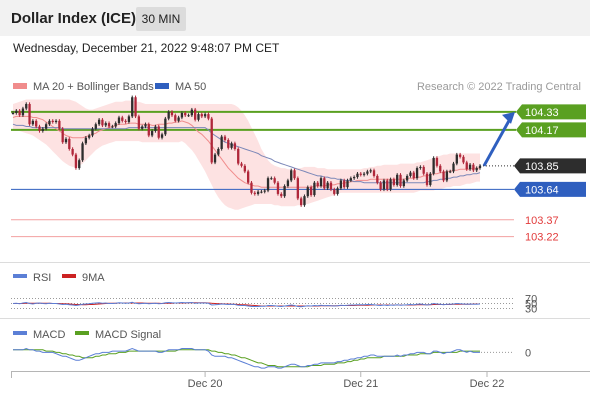 Image resolution: width=590 pixels, height=400 pixels. What do you see at coordinates (161, 19) in the screenshot?
I see `timeframe-button: 30 MIN` at bounding box center [161, 19].